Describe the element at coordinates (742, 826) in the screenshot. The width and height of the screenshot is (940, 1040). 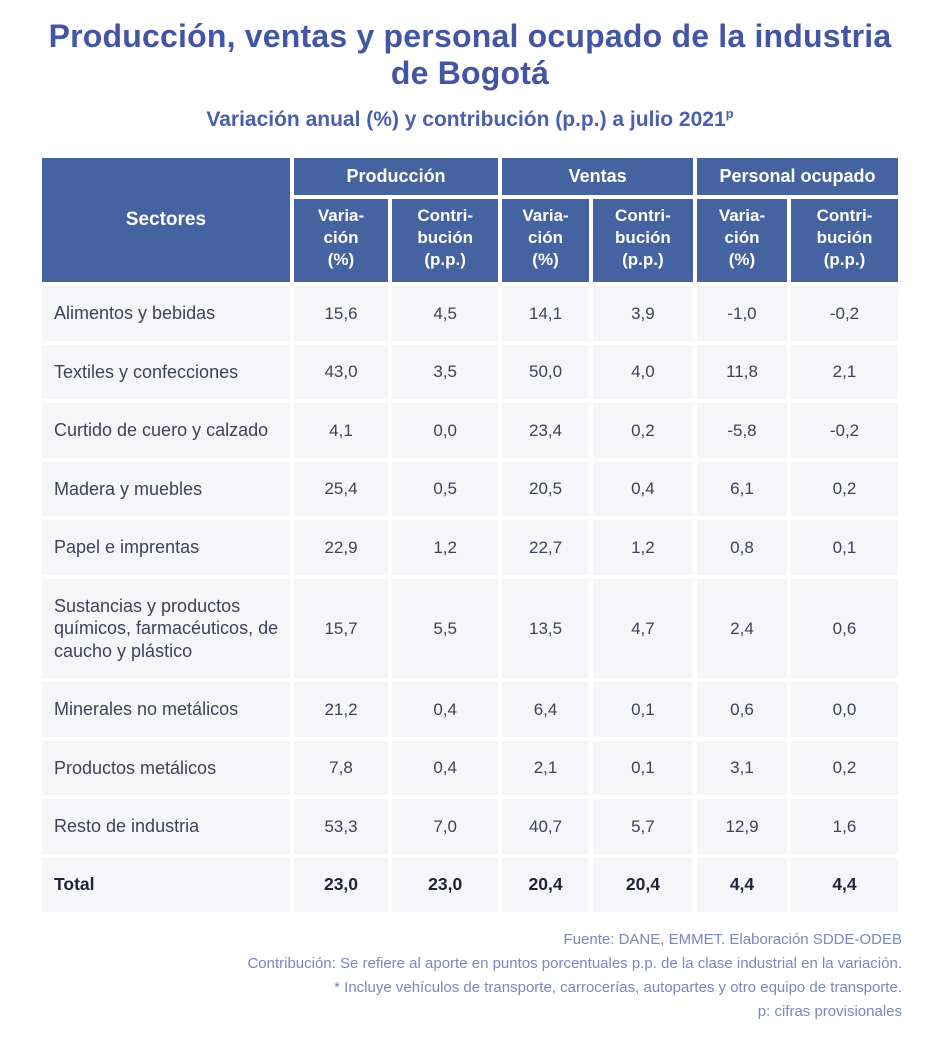
I see `value-cell: 12,9` at that location.